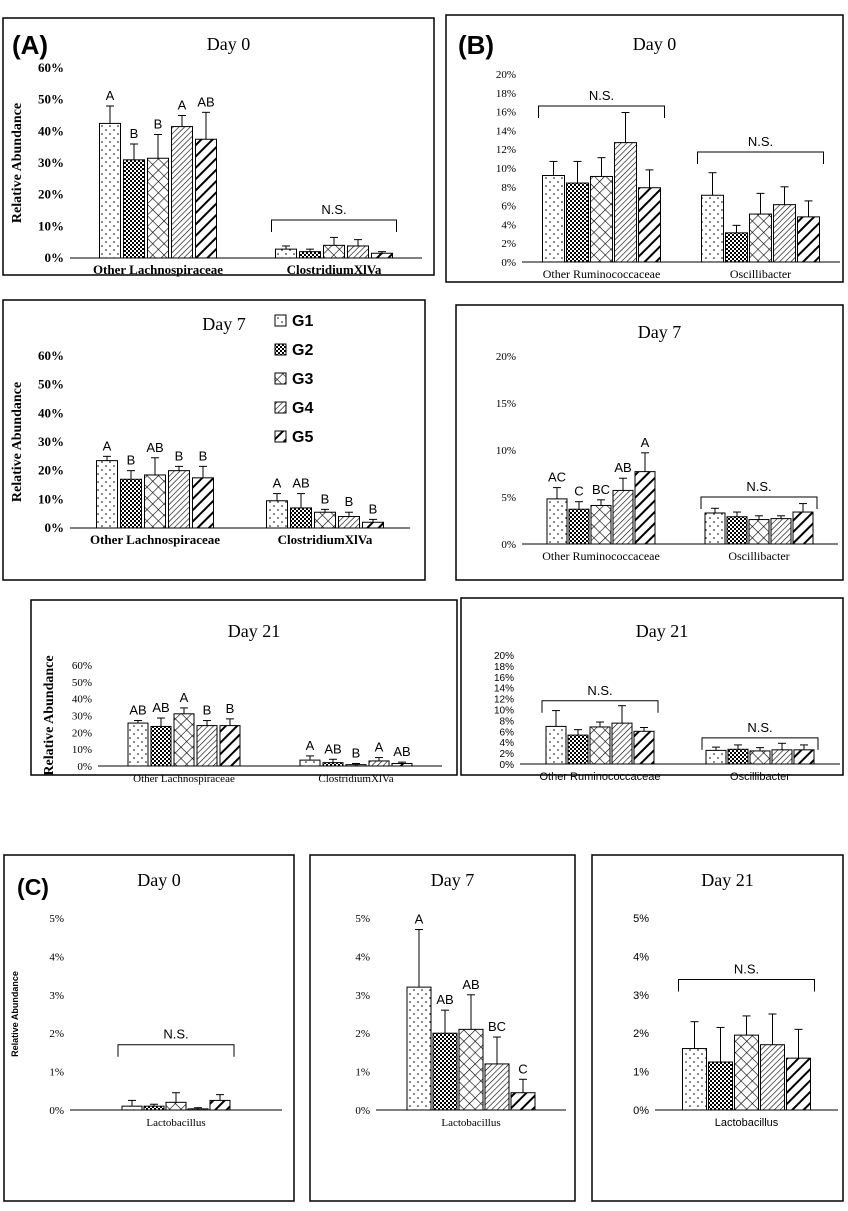 This screenshot has height=1211, width=848. What do you see at coordinates (655, 44) in the screenshot?
I see `chart-title: Day 0` at bounding box center [655, 44].